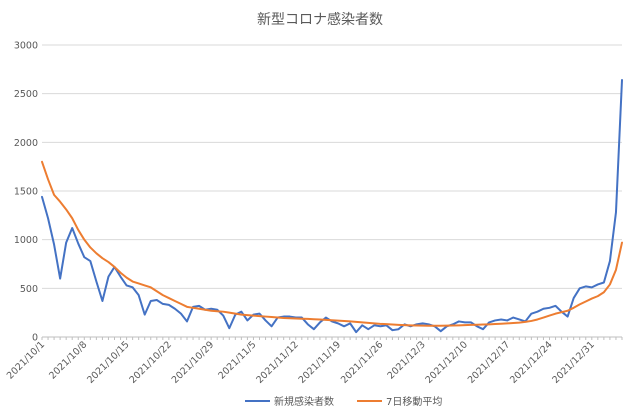 This screenshot has width=640, height=417. What do you see at coordinates (26, 240) in the screenshot?
I see `y-tick-label: 1000` at bounding box center [26, 240].